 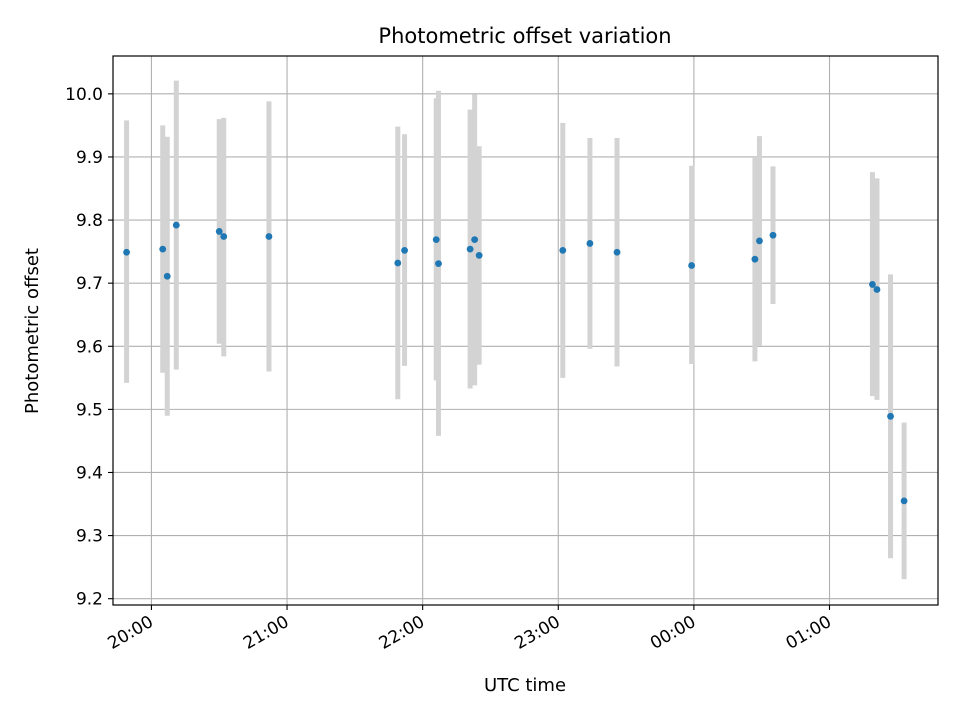 I want to click on y-tick-label: 9.4, so click(x=89, y=473).